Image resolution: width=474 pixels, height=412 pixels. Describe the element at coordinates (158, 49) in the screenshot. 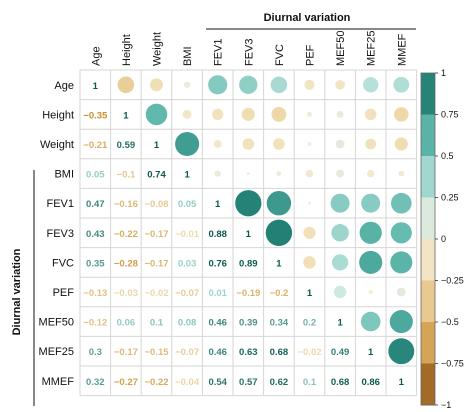

I see `column-label: Weight` at that location.